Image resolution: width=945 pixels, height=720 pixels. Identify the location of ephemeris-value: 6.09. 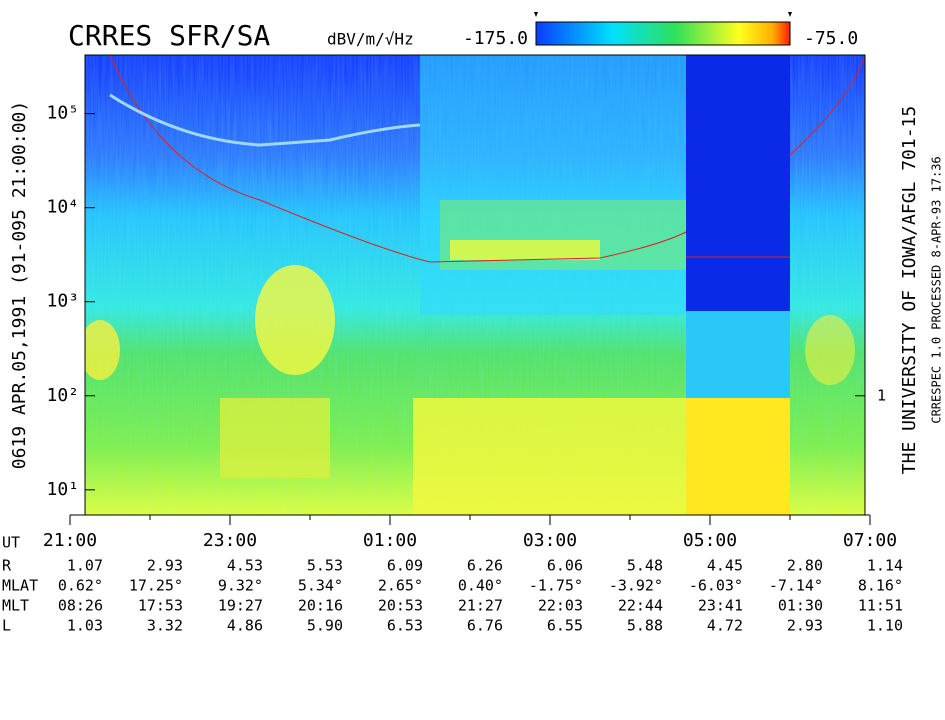
(405, 566).